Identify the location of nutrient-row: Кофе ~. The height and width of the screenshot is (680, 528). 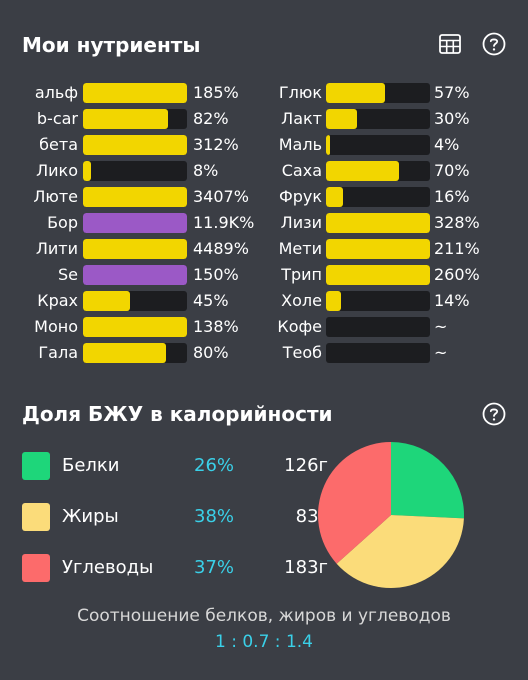
(264, 327).